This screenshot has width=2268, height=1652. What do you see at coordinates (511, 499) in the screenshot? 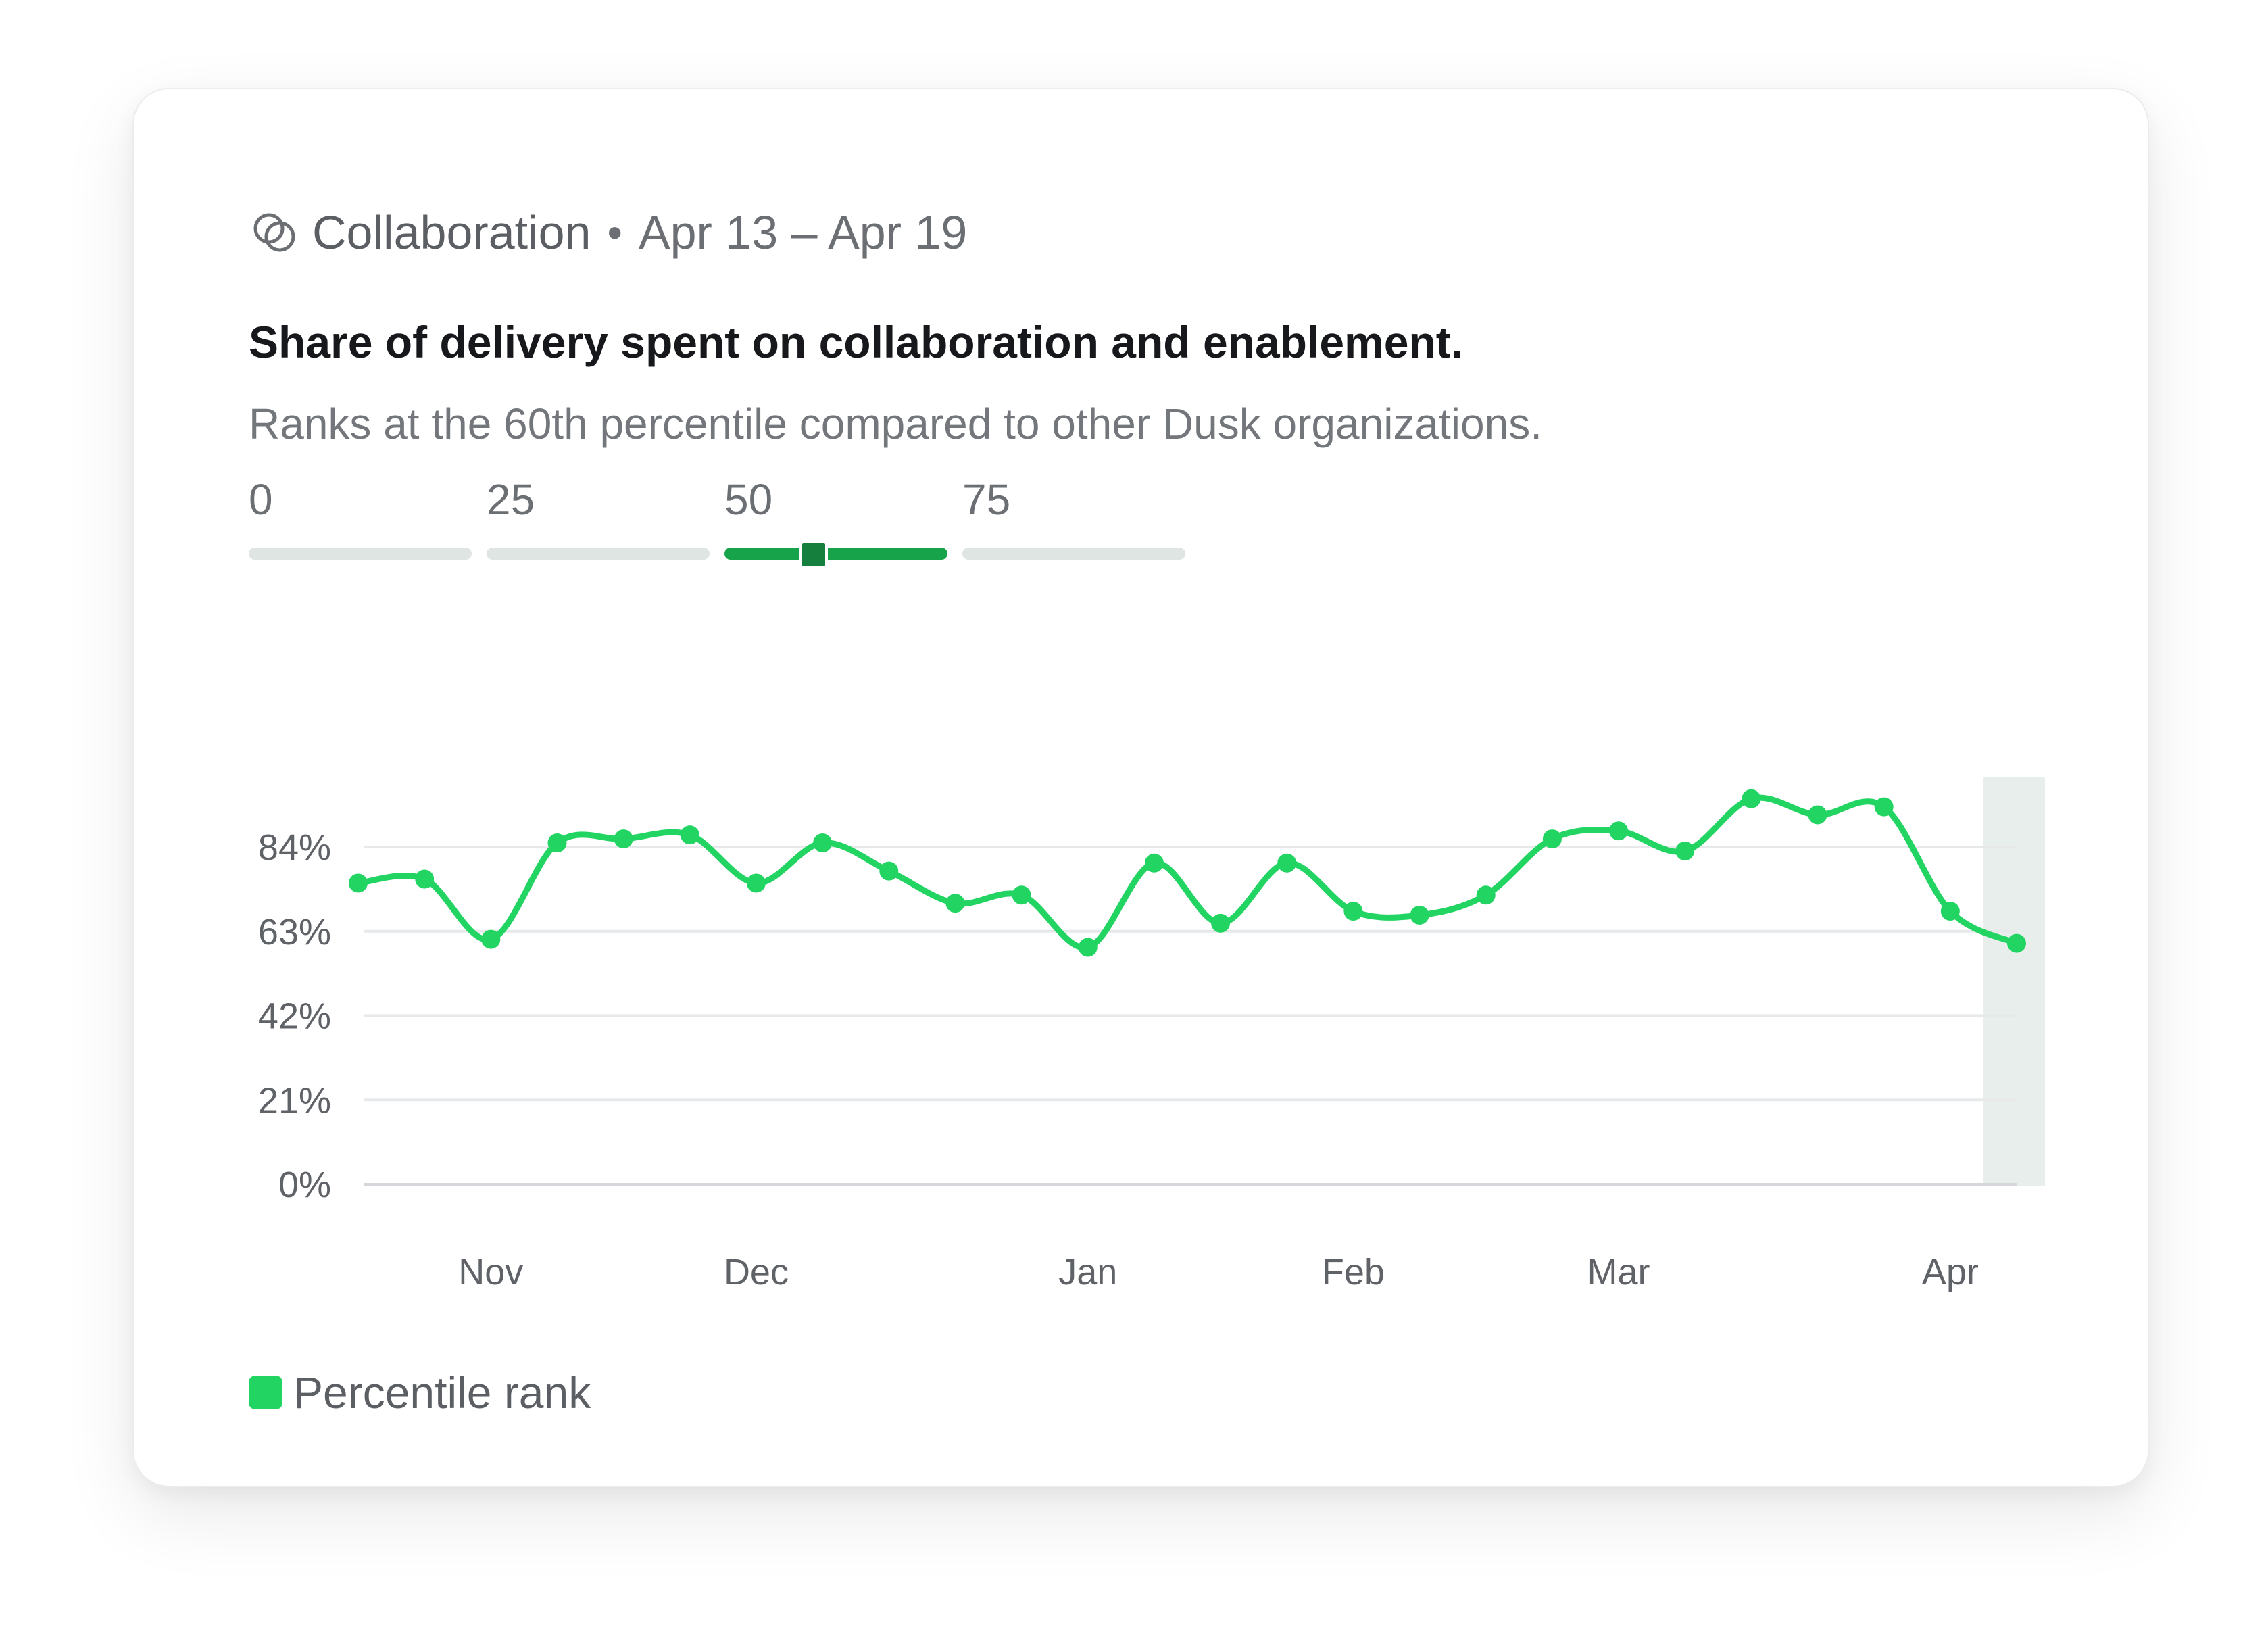
I see `scale-label-25: 25` at bounding box center [511, 499].